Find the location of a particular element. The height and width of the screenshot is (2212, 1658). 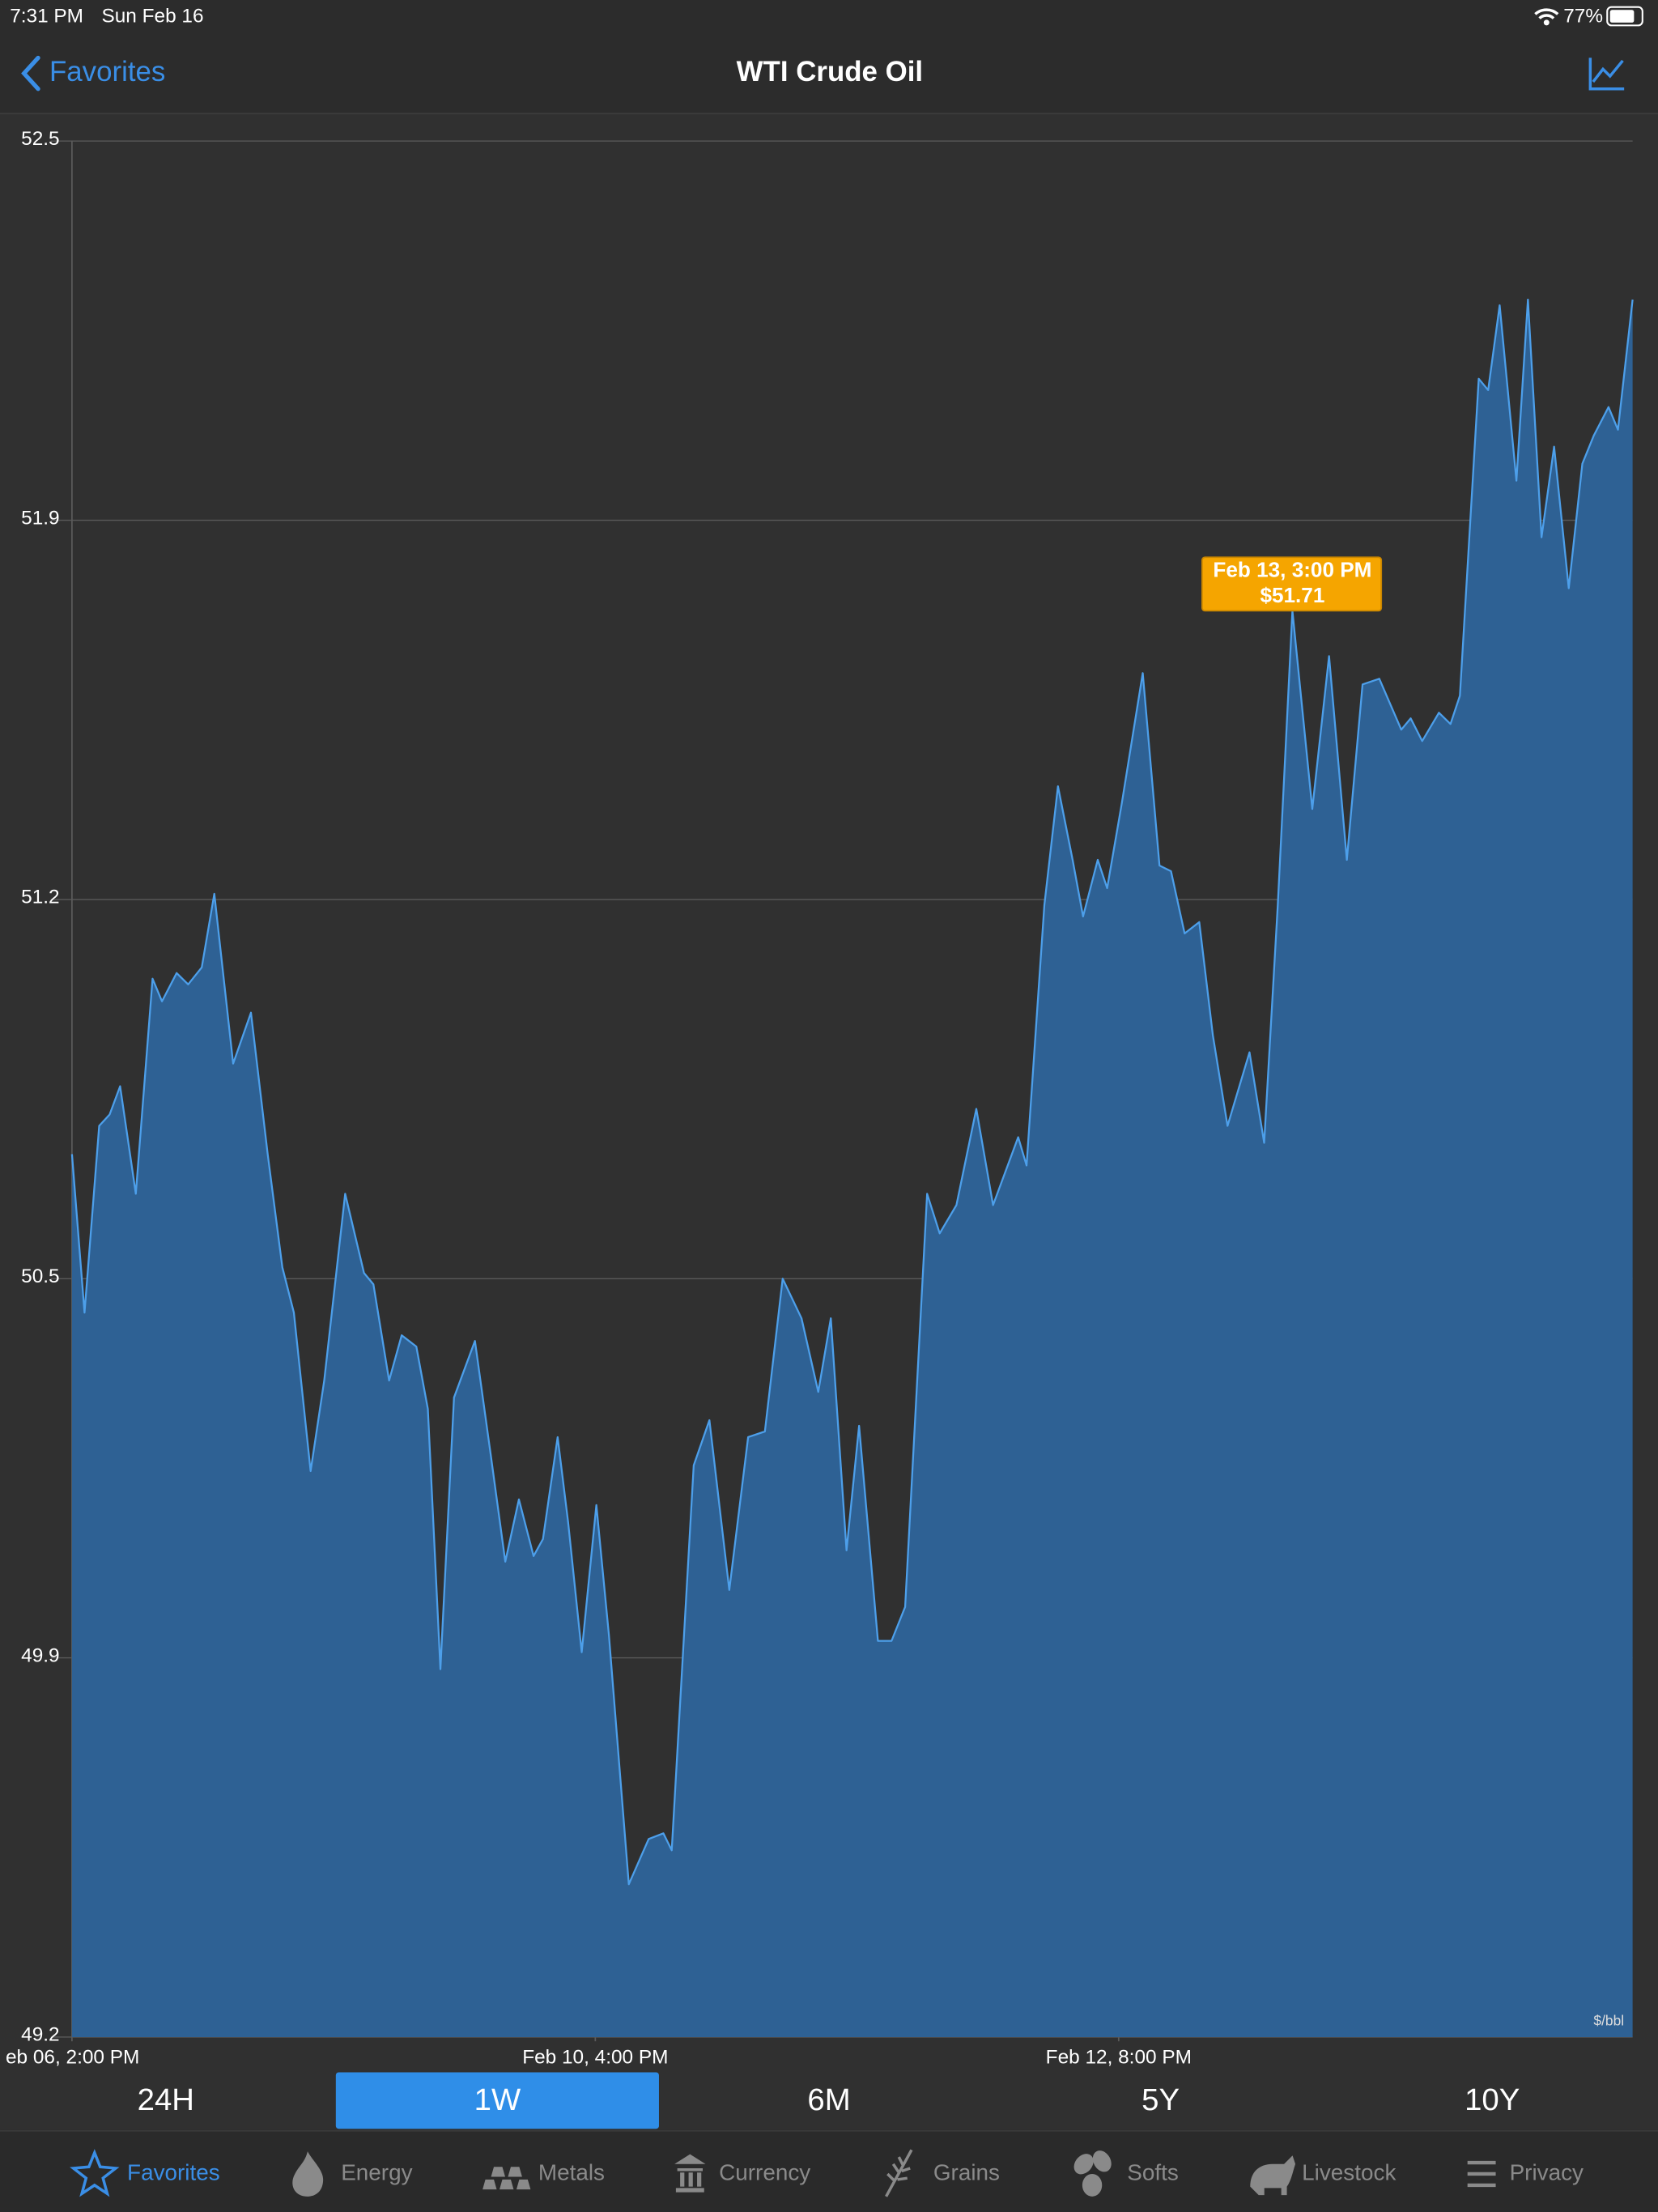

y-tick-label: 49.9 is located at coordinates (40, 1655).